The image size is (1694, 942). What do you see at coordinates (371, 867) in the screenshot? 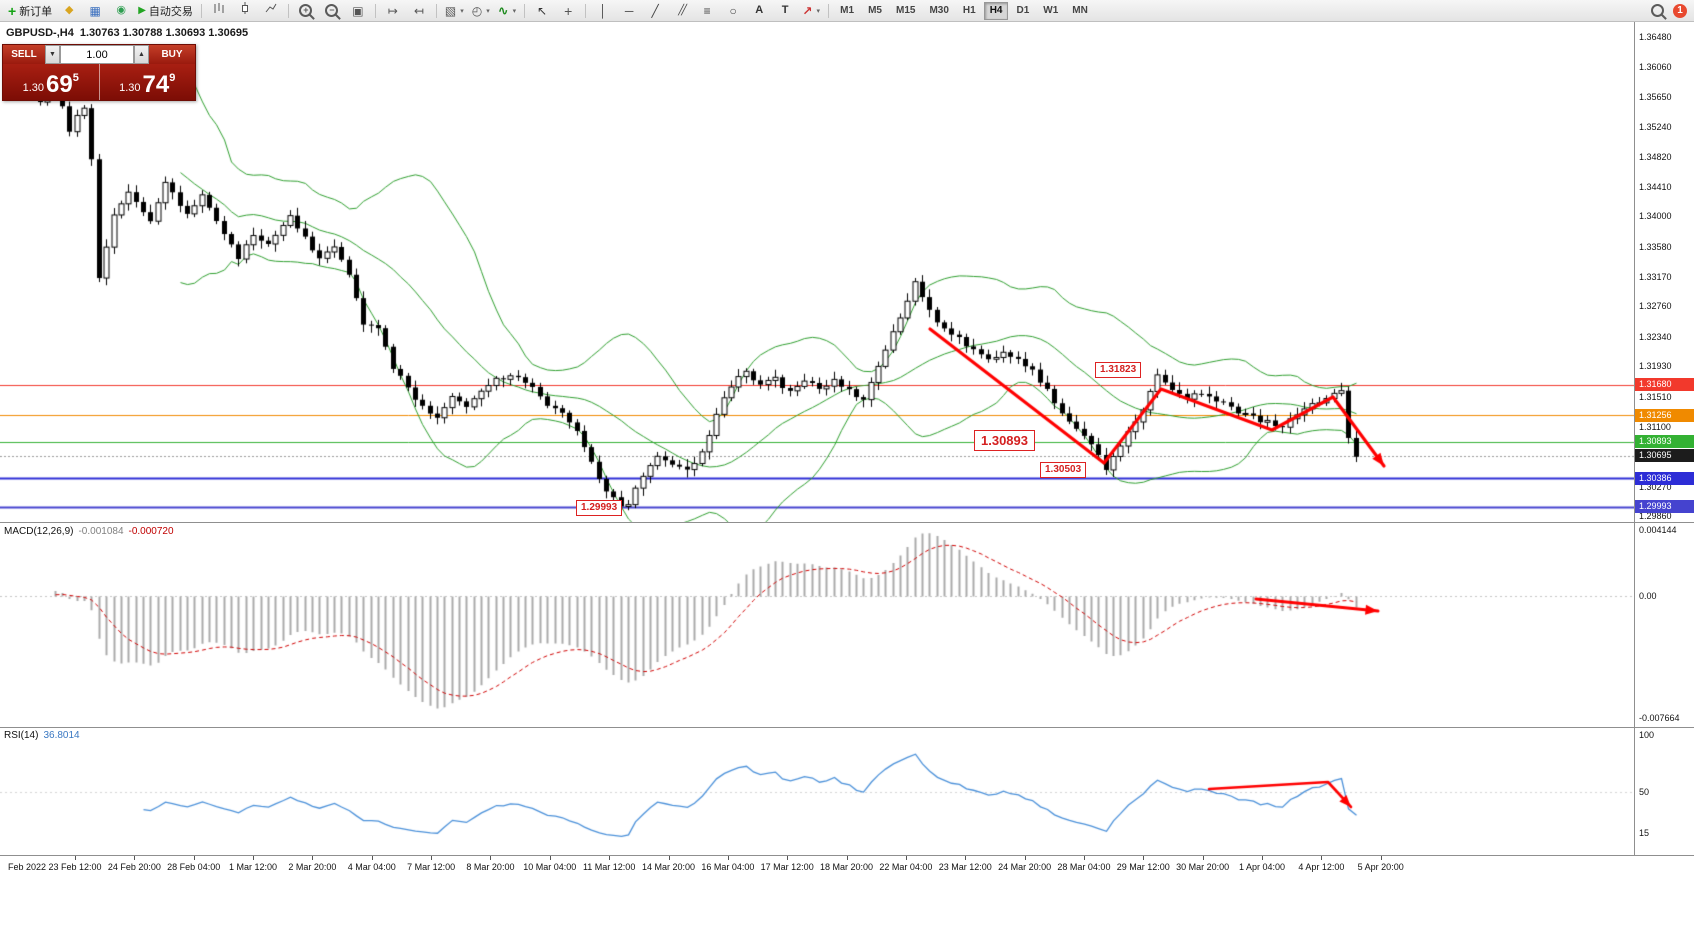
I see `time-axis-label: 4 Mar 04:00` at bounding box center [371, 867].